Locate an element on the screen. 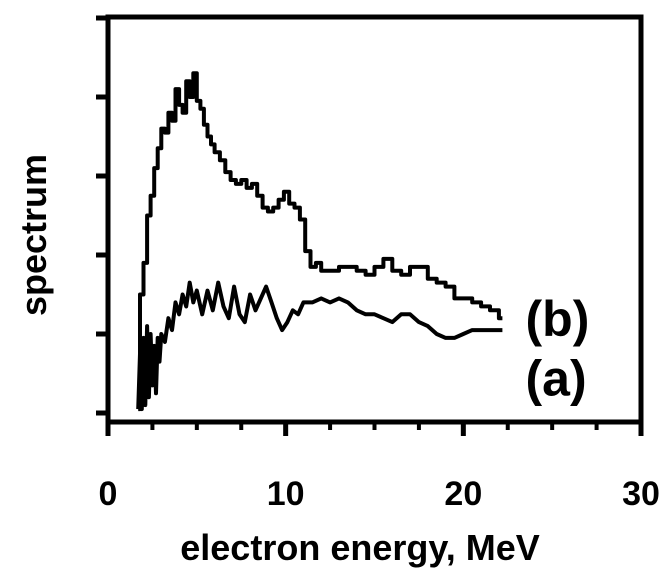 This screenshot has width=660, height=575. series-labels: (b)(a) is located at coordinates (558, 348).